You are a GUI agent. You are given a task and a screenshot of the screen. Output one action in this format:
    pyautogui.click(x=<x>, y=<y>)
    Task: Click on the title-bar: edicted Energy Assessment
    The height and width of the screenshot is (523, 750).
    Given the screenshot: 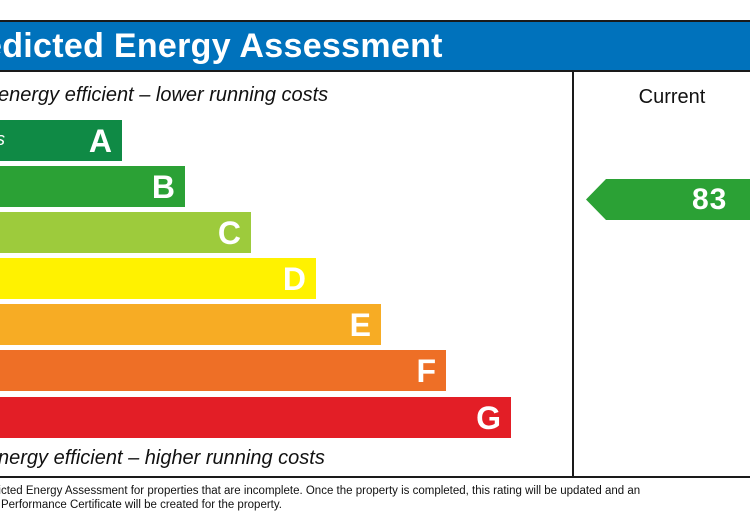 What is the action you would take?
    pyautogui.click(x=375, y=47)
    